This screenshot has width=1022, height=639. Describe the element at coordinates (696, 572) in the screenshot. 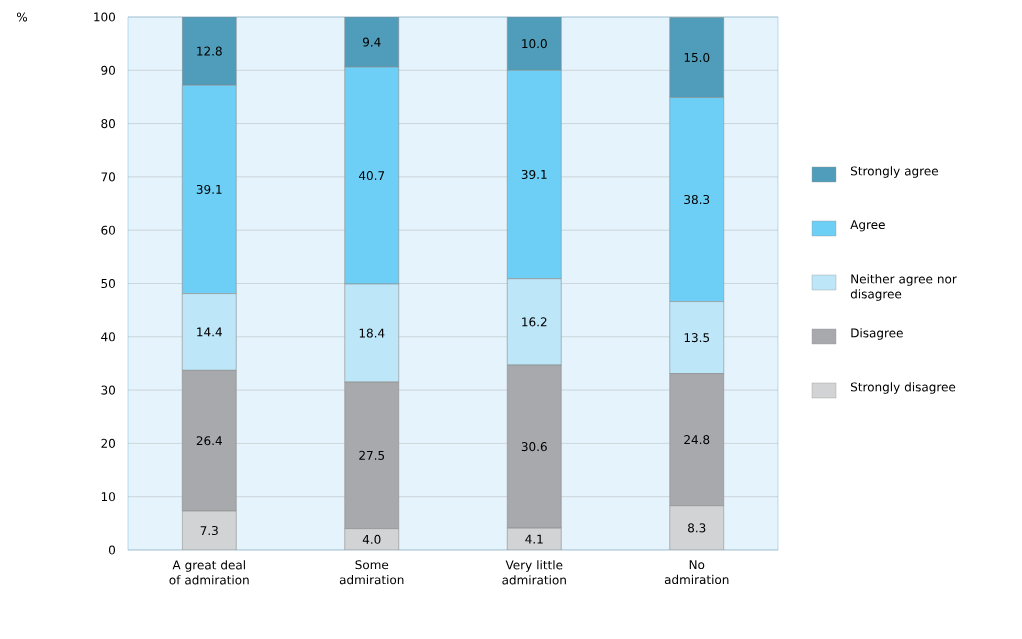

I see `x-tick-label: No admiration` at that location.